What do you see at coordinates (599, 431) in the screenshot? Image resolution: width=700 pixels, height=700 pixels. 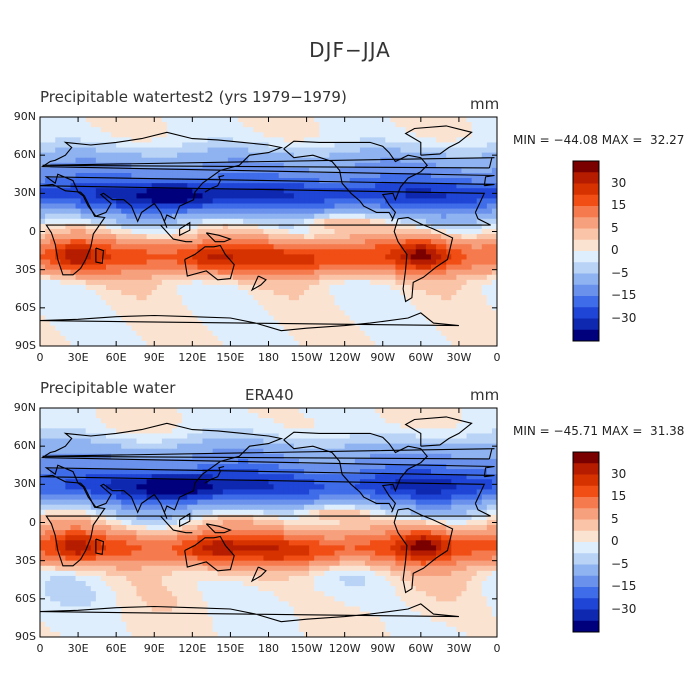 I see `min-max-stats: MIN = −45.71 MAX = 31.38` at bounding box center [599, 431].